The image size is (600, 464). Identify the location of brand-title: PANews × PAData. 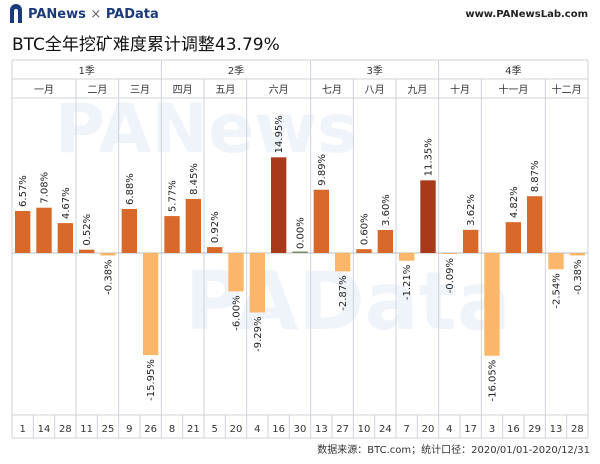
(93, 14).